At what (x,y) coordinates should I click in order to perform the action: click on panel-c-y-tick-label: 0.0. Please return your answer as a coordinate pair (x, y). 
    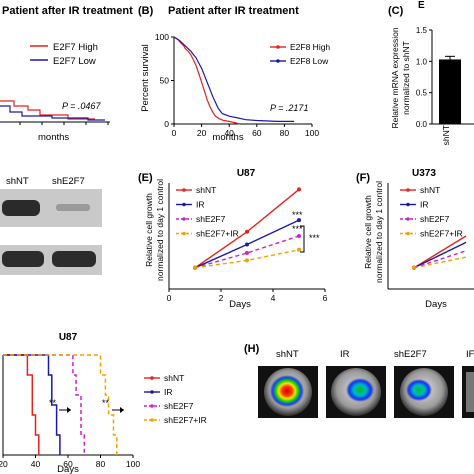
    Looking at the image, I should click on (422, 124).